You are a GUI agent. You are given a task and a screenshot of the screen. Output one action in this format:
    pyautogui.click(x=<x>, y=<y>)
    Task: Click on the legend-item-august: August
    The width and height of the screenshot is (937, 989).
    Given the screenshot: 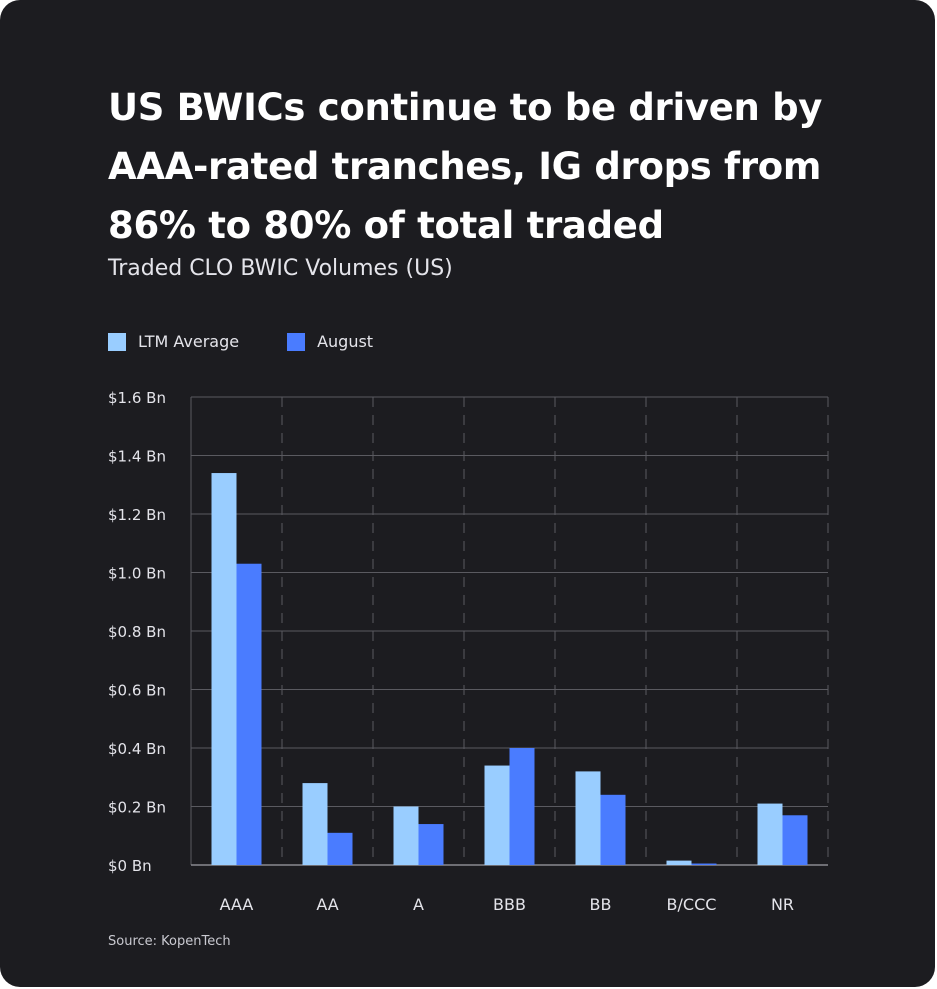 What is the action you would take?
    pyautogui.click(x=330, y=341)
    